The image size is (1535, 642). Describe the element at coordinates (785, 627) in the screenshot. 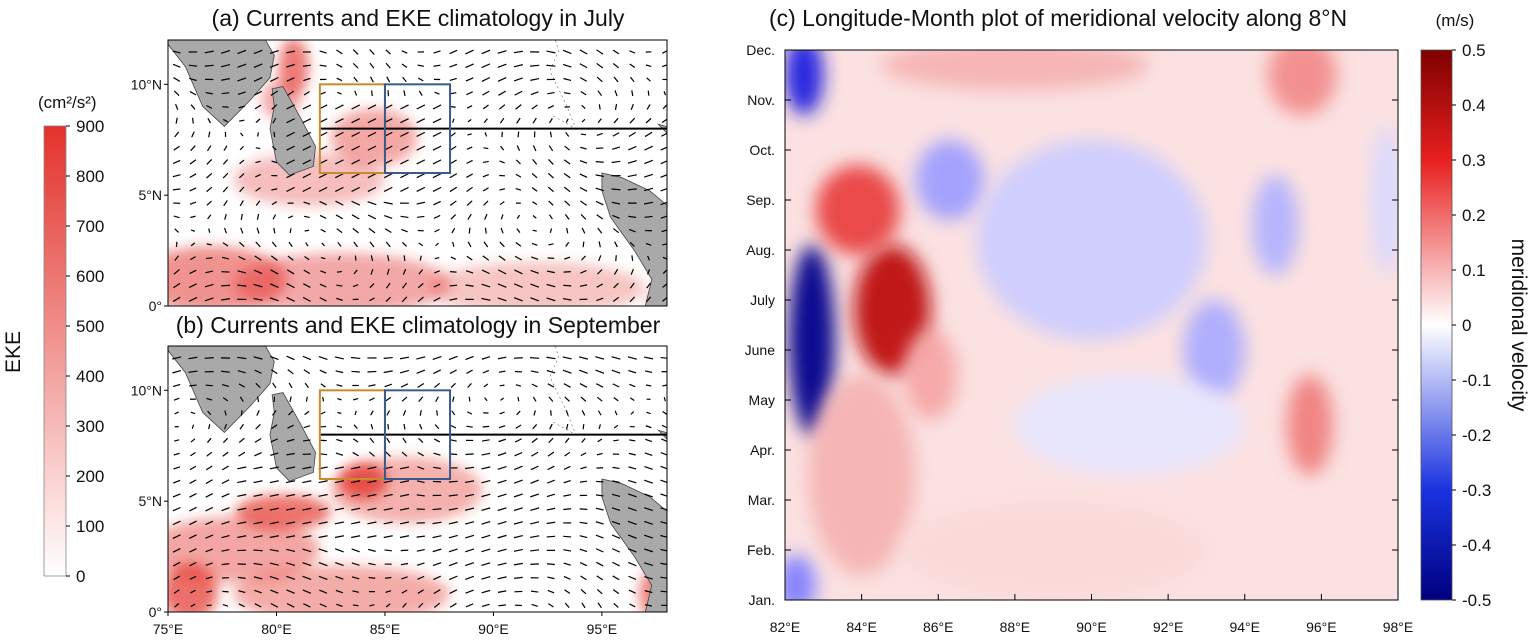

I see `lon-tick-label: 82°E` at that location.